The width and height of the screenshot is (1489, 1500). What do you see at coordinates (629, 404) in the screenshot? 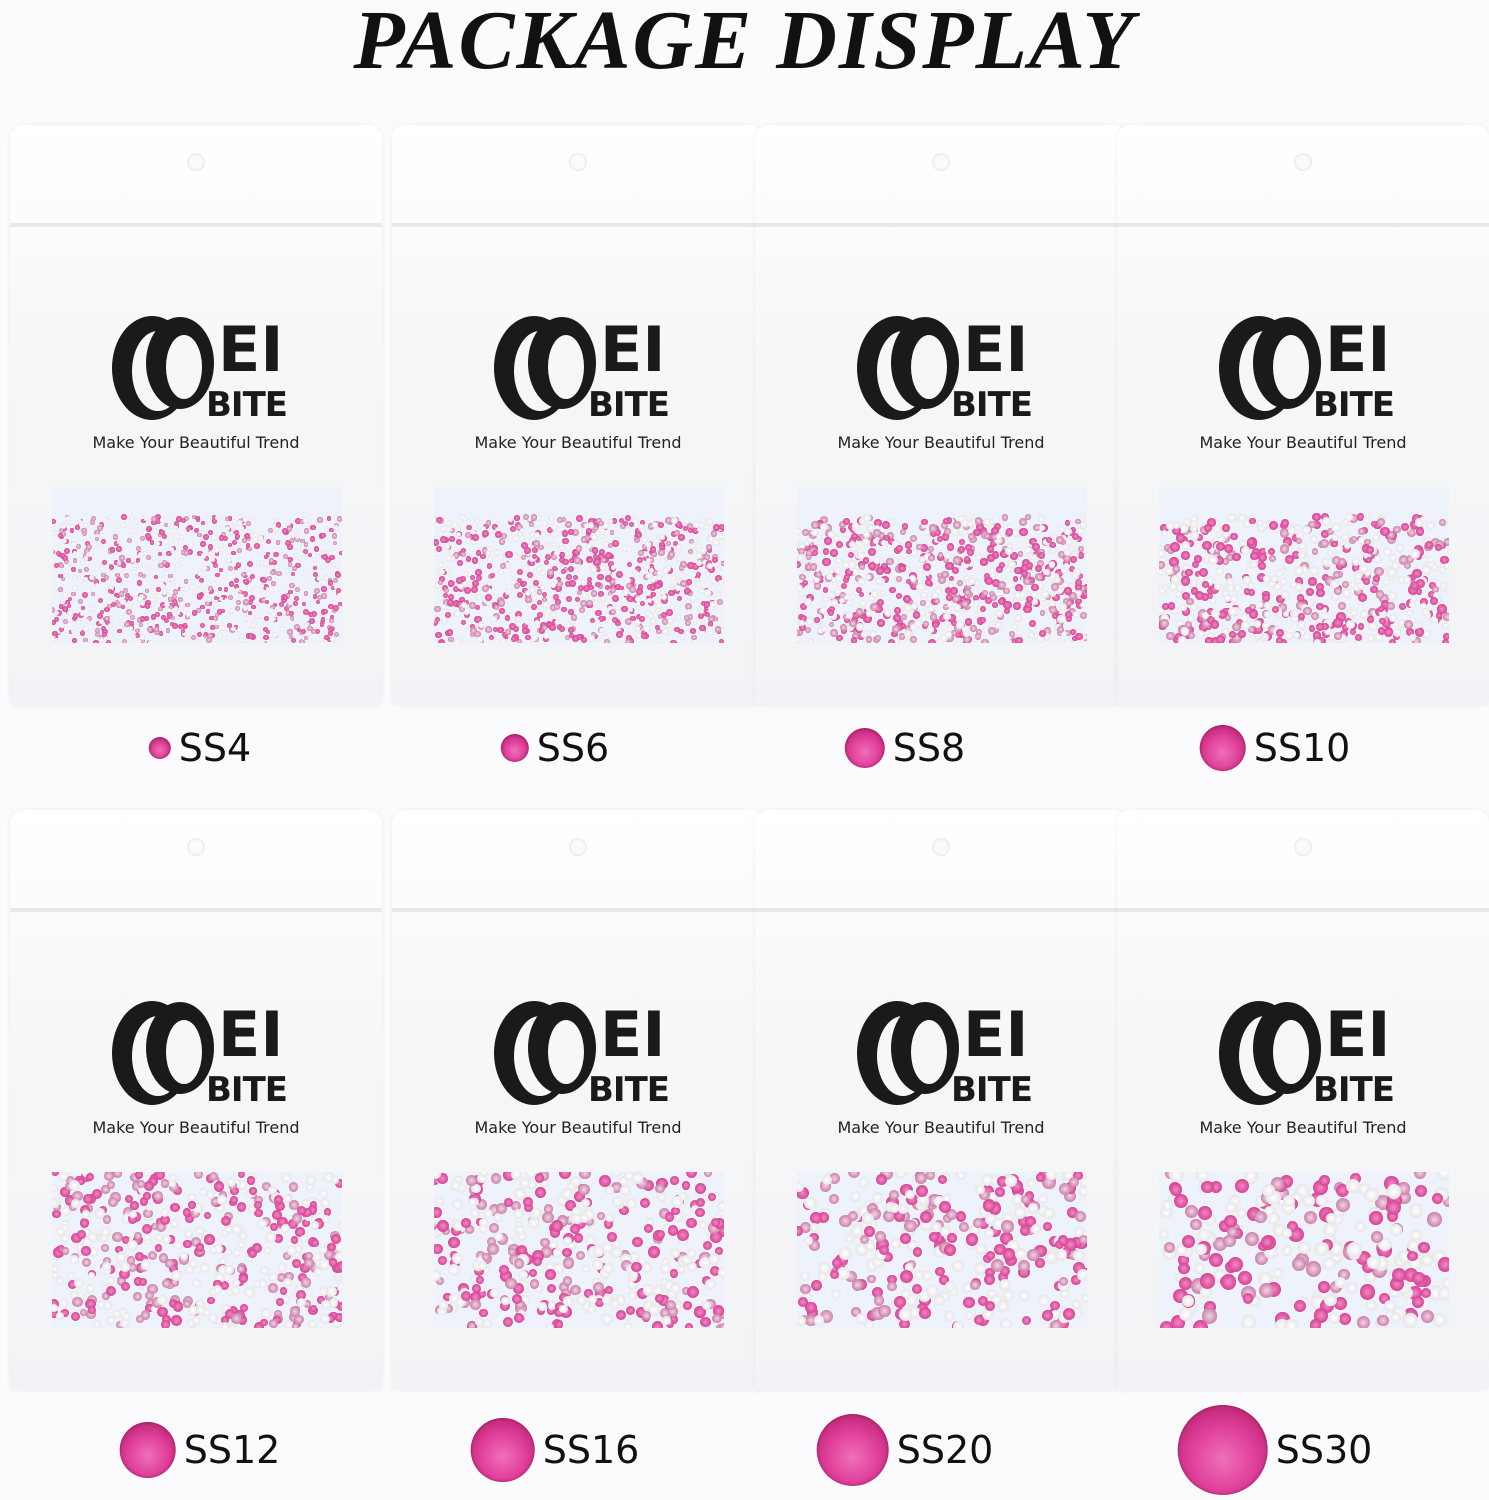
I see `logo-bottom-text: BITE` at bounding box center [629, 404].